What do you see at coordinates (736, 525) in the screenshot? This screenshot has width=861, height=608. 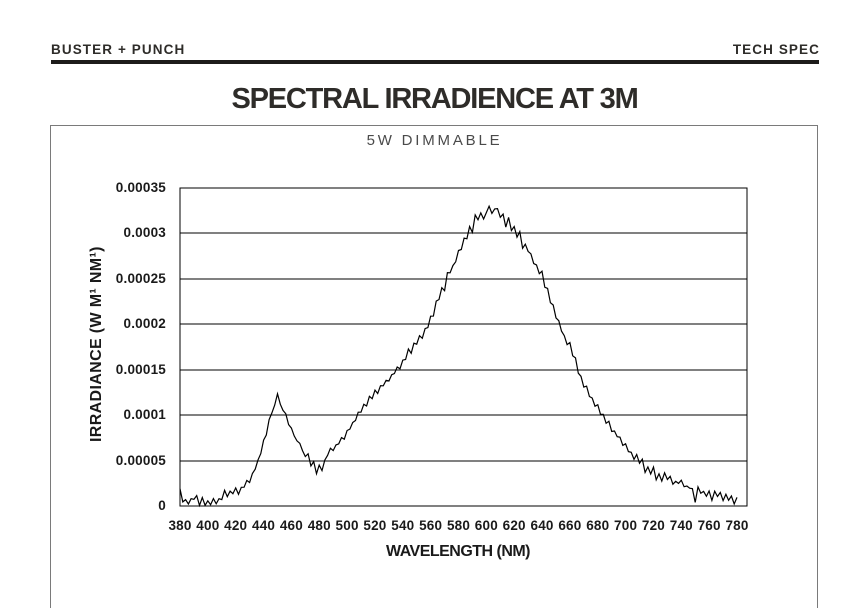 I see `svg-text: 780` at bounding box center [736, 525].